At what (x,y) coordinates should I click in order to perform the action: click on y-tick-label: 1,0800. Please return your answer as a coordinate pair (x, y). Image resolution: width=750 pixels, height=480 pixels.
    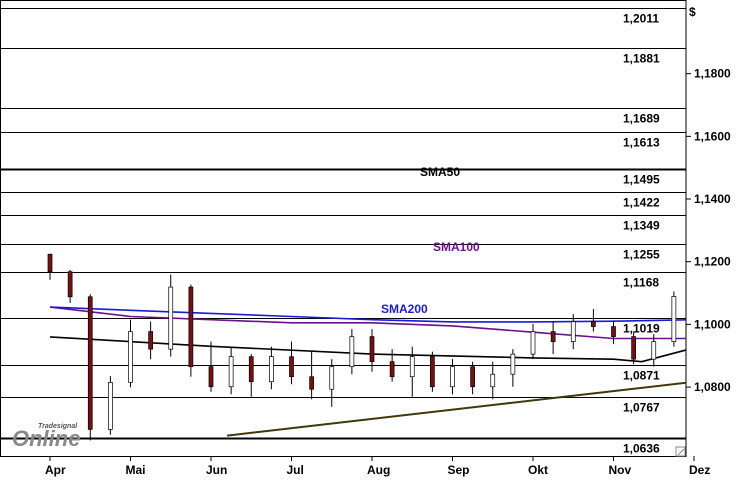
    Looking at the image, I should click on (712, 387).